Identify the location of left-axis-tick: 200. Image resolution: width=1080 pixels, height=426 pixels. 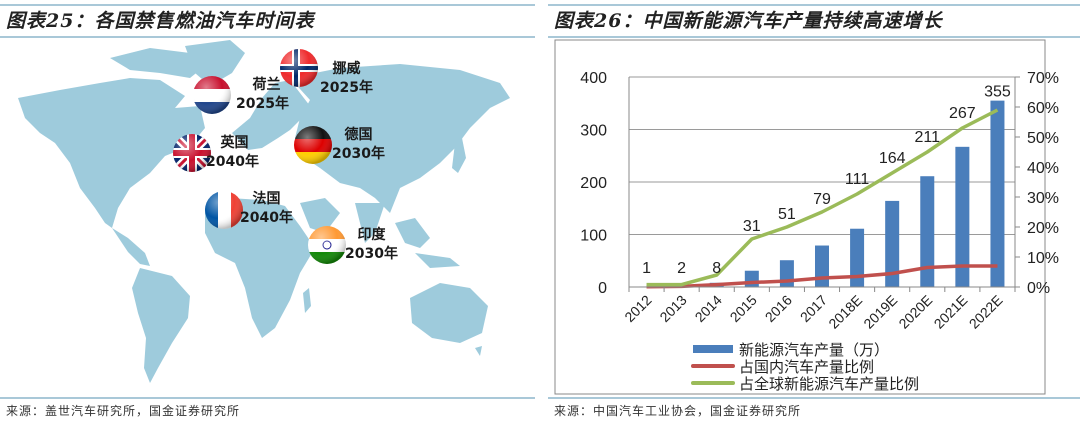
(593, 183).